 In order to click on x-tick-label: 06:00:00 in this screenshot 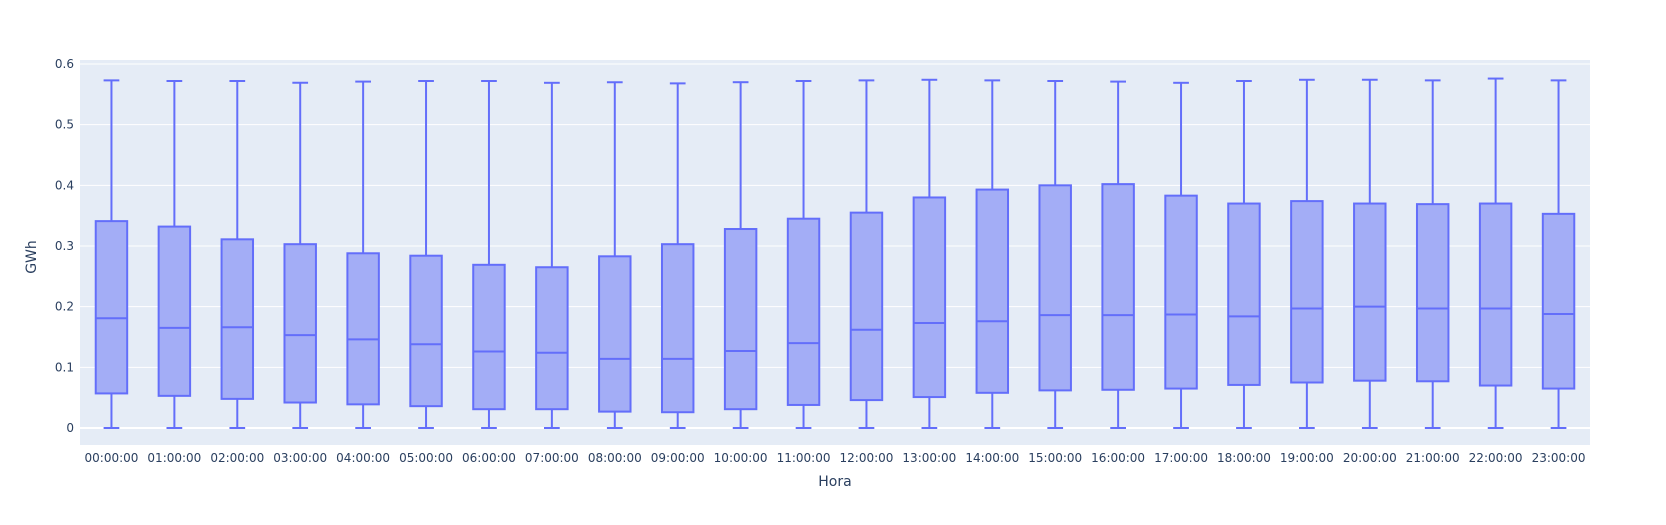, I will do `click(489, 458)`.